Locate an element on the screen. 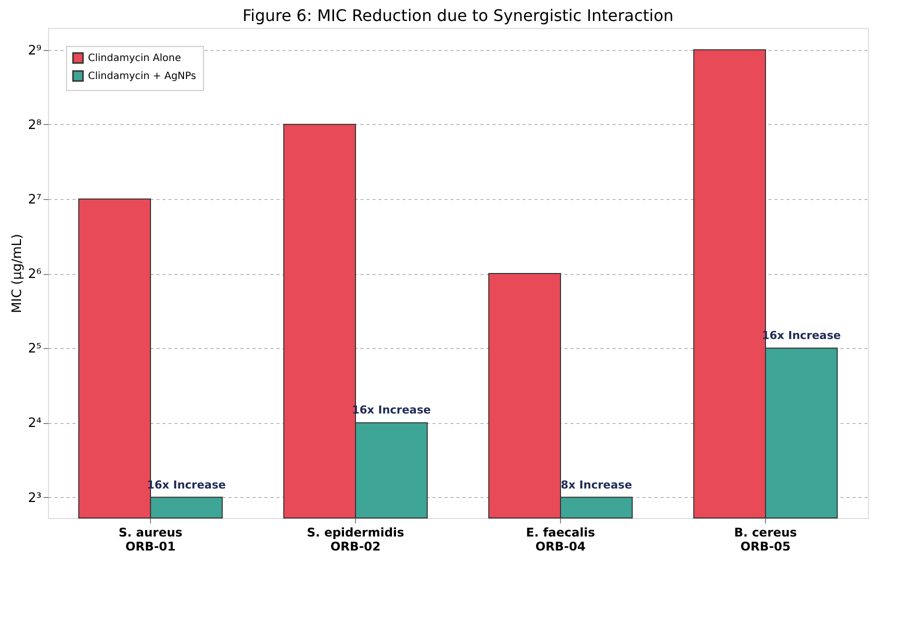 This screenshot has height=627, width=911. annotation: 8x Increase is located at coordinates (596, 485).